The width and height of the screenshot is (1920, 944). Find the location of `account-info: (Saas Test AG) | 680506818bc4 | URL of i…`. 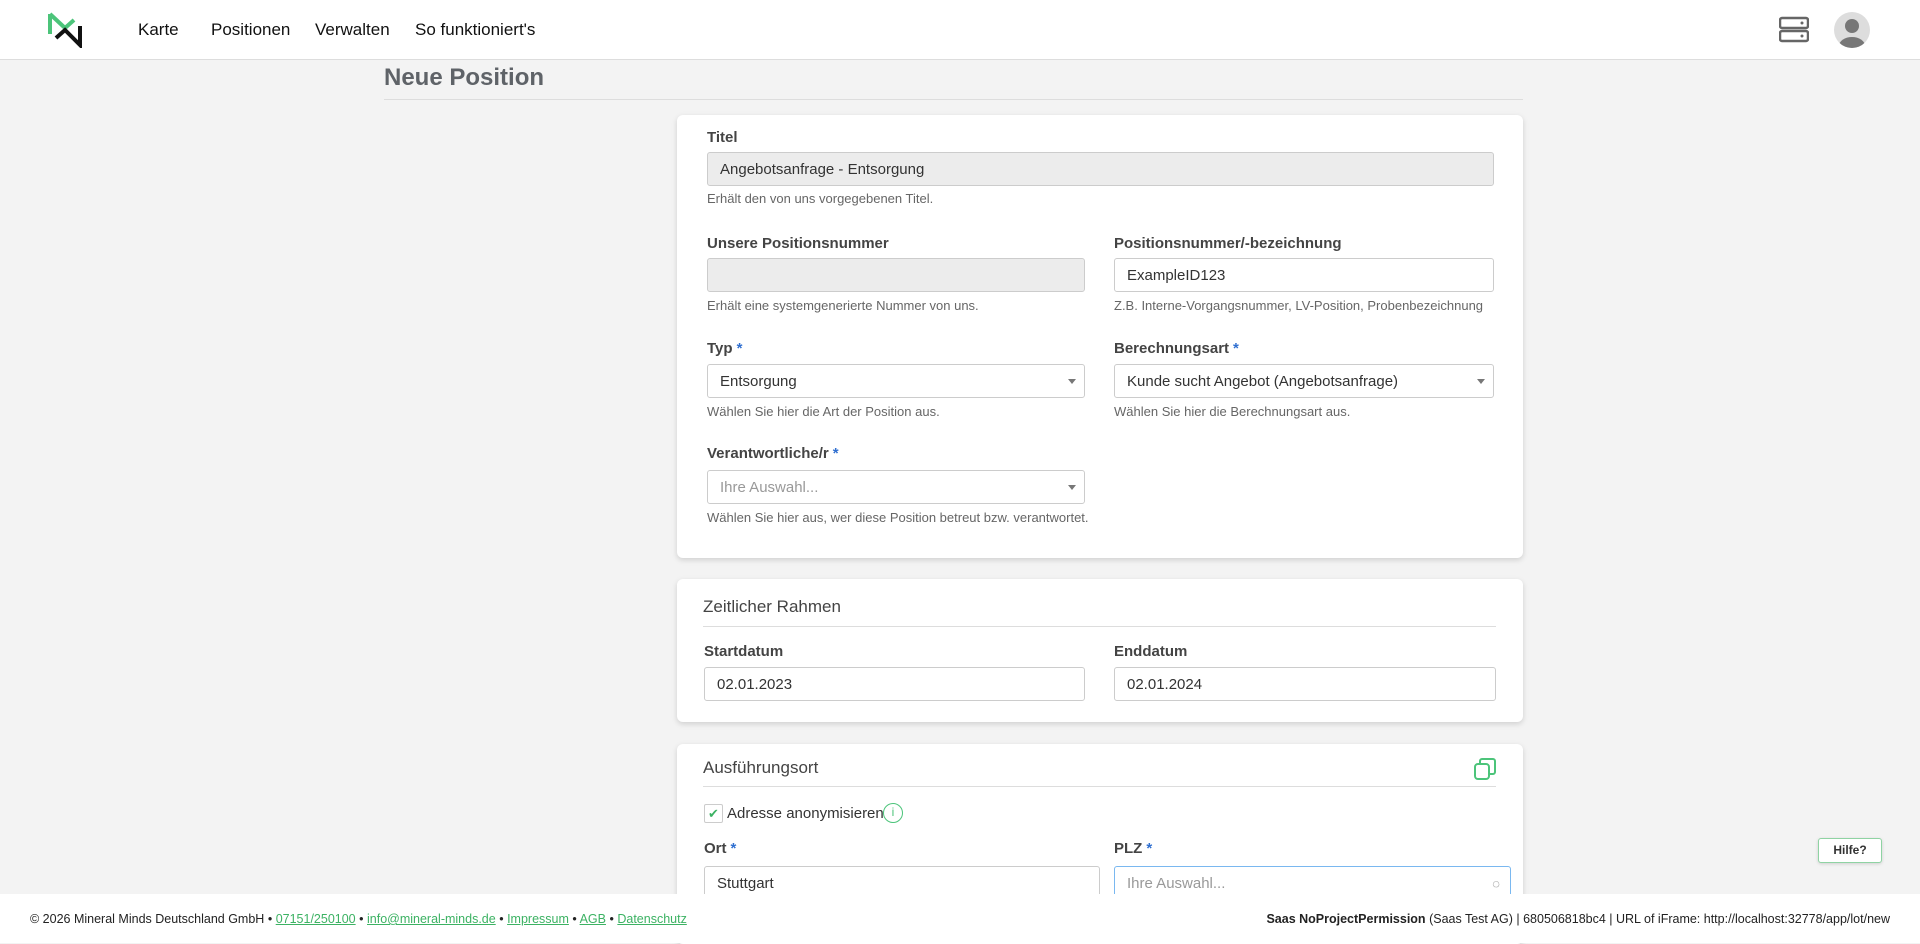

account-info: (Saas Test AG) | 680506818bc4 | URL of i… is located at coordinates (1659, 919).